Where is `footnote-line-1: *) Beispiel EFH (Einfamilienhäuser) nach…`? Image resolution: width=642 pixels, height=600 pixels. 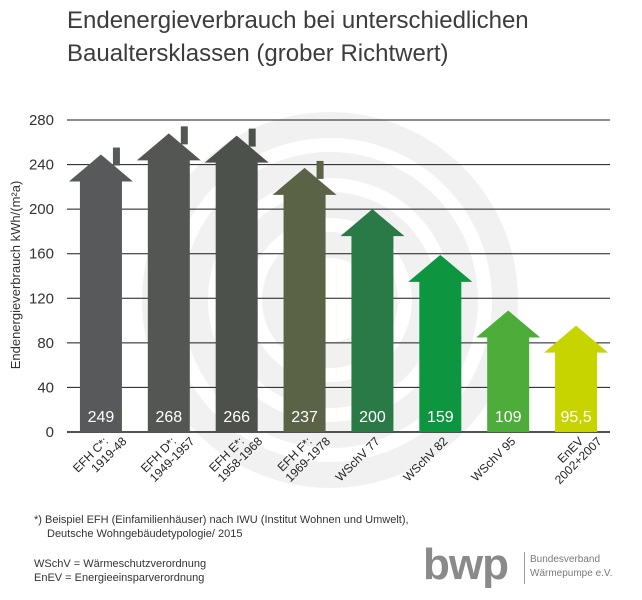 footnote-line-1: *) Beispiel EFH (Einfamilienhäuser) nach… is located at coordinates (221, 520).